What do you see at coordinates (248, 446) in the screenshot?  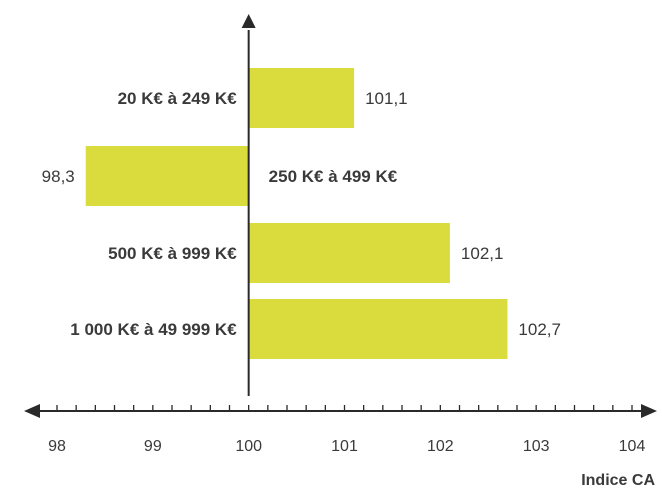 I see `x-tick-label: 100` at bounding box center [248, 446].